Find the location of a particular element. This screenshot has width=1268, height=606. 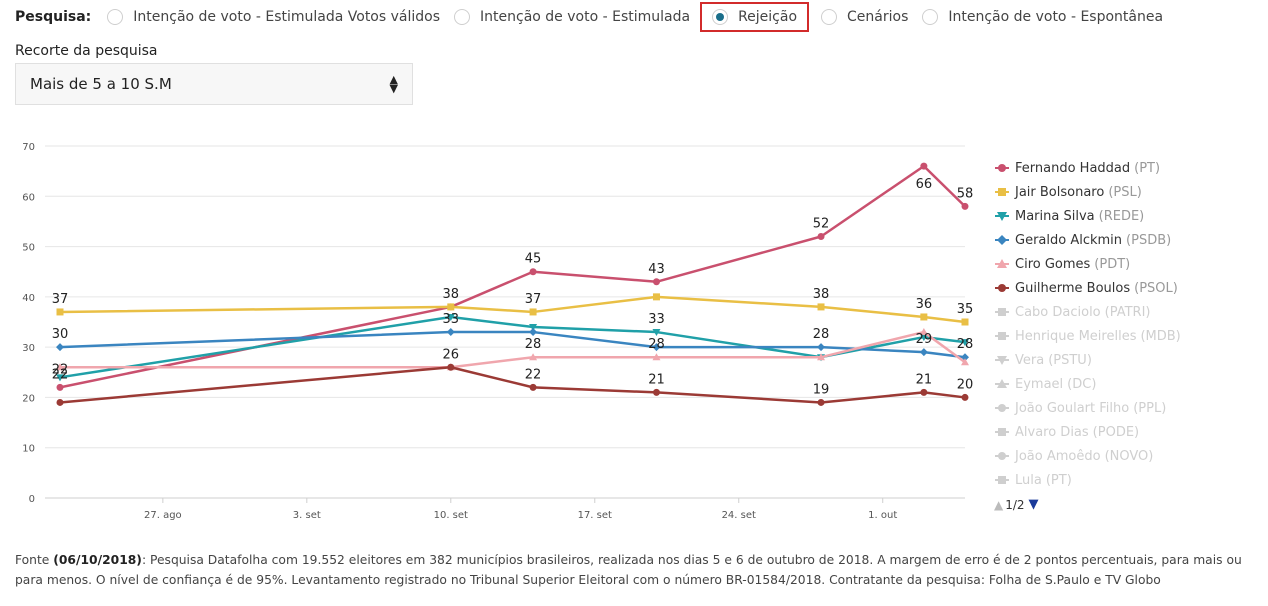

data-label: 30 is located at coordinates (60, 334).